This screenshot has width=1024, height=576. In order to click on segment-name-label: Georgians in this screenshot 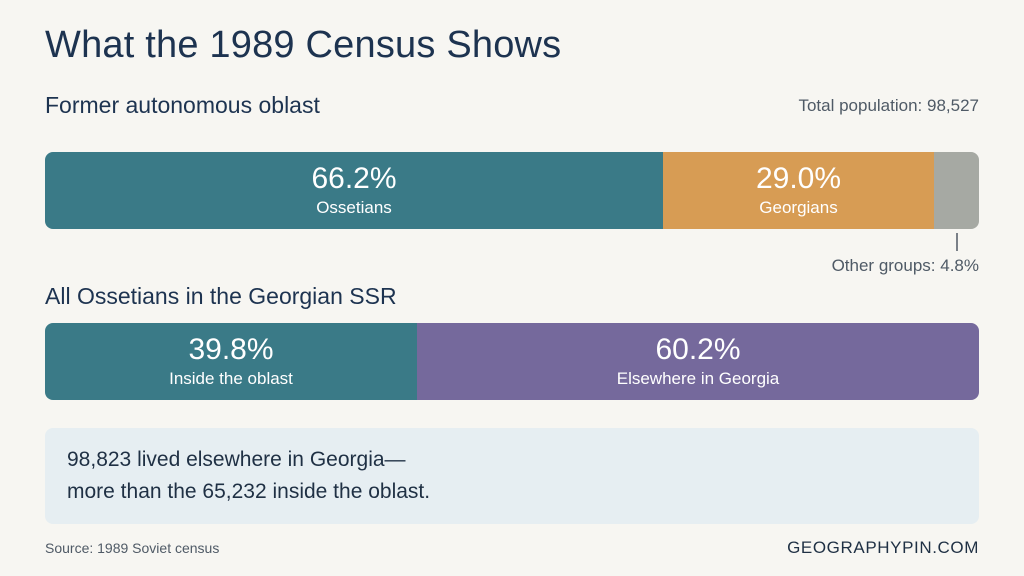, I will do `click(798, 207)`.